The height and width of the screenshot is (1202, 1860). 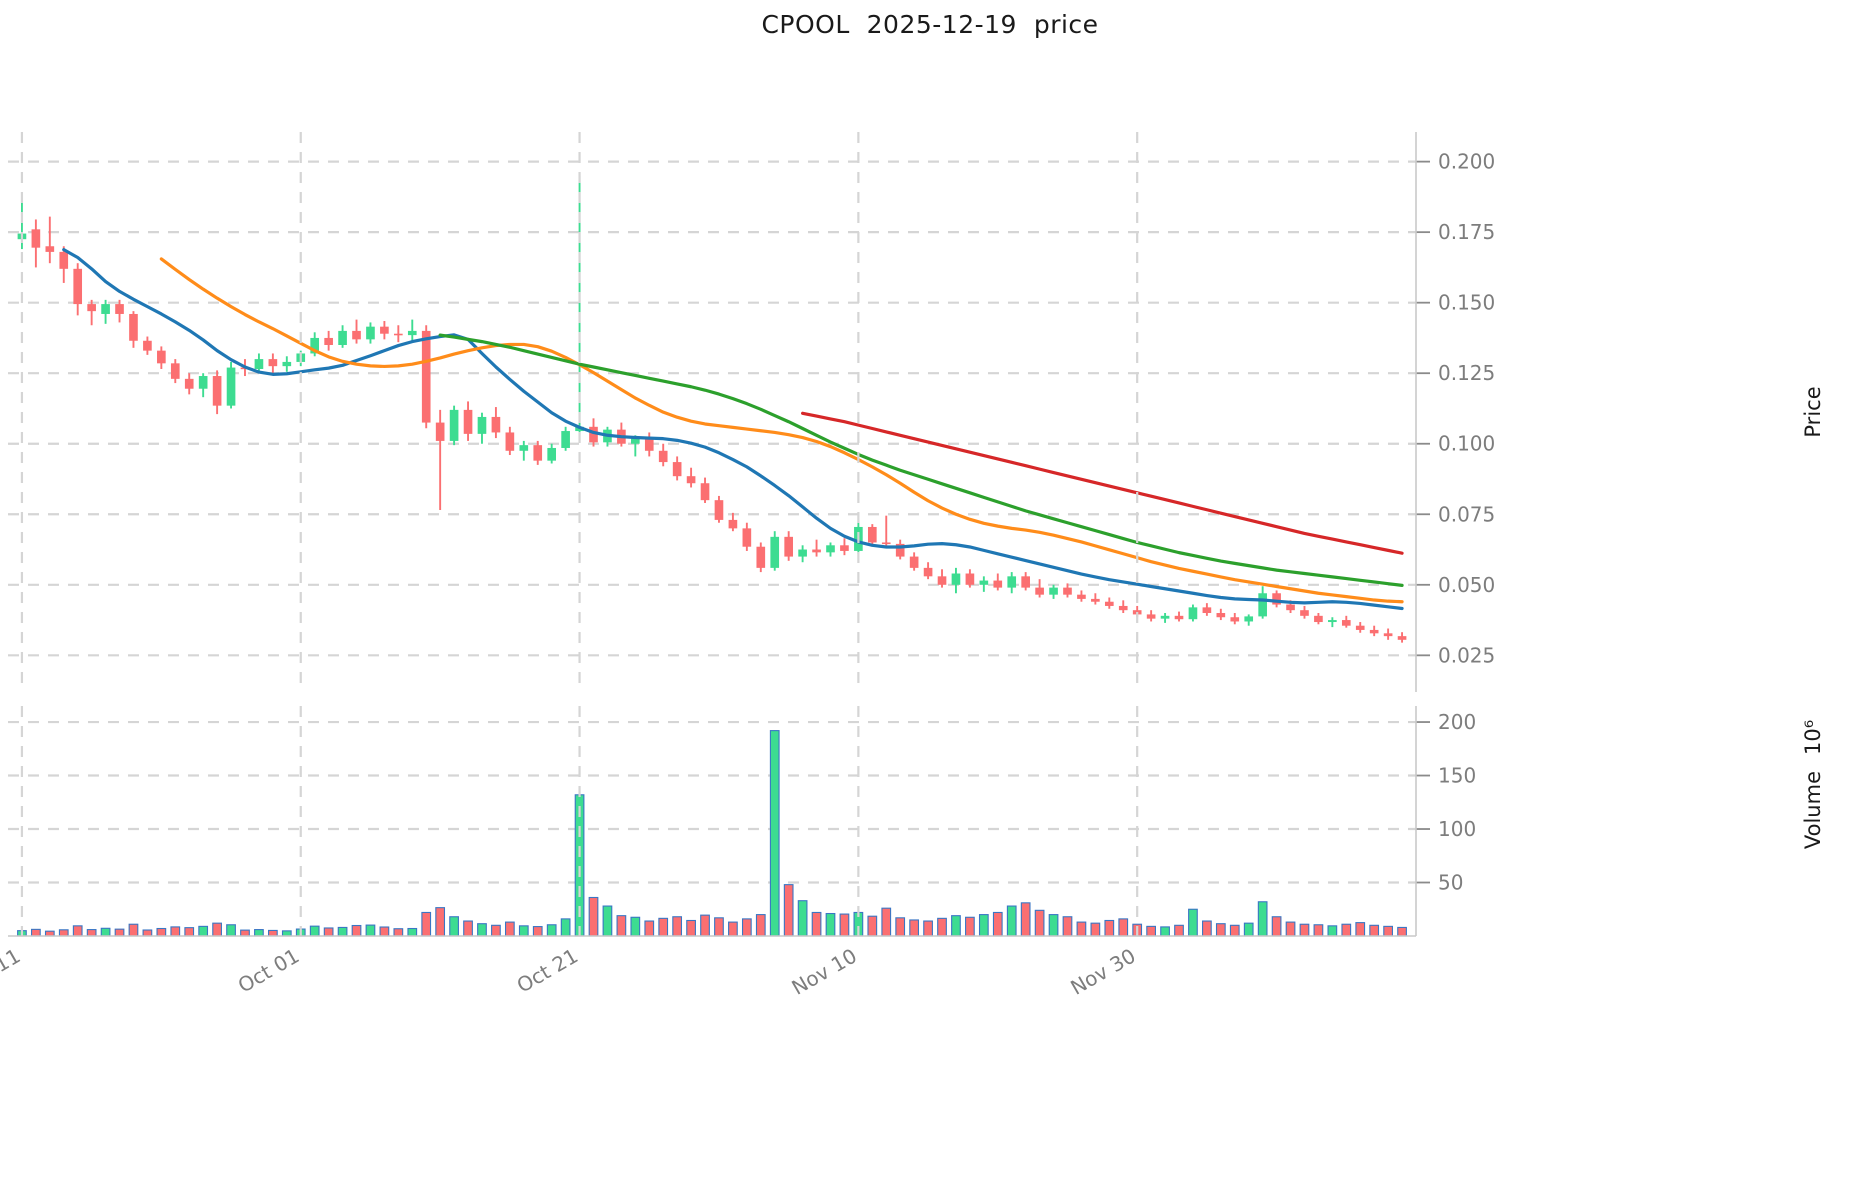 I want to click on price-tick-label: 0.100, so click(x=1466, y=444).